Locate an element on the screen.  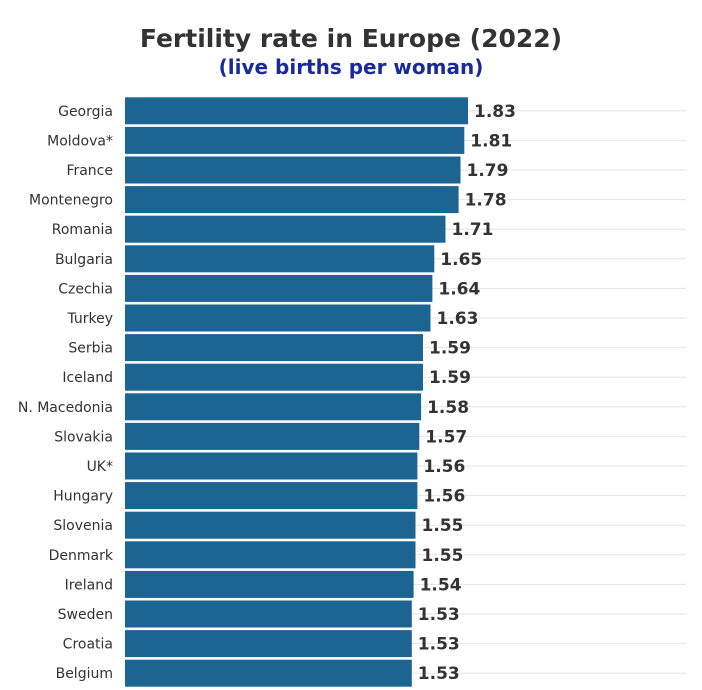
category-label: Slovakia is located at coordinates (83, 437).